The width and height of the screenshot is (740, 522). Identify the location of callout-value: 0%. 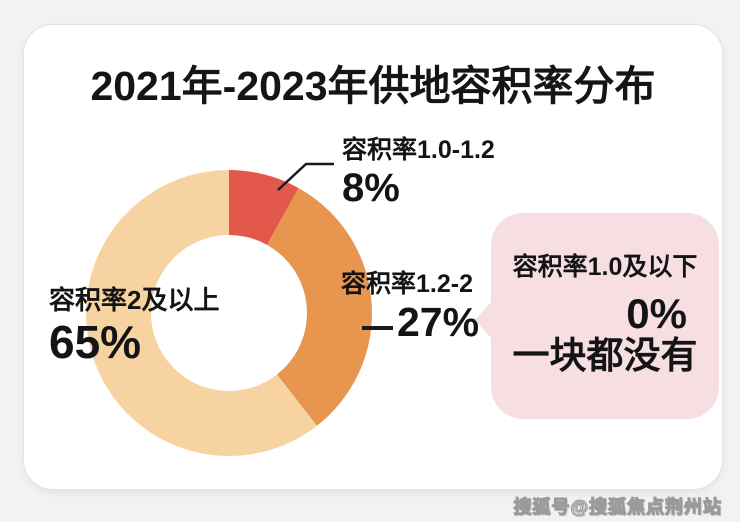
(656, 313).